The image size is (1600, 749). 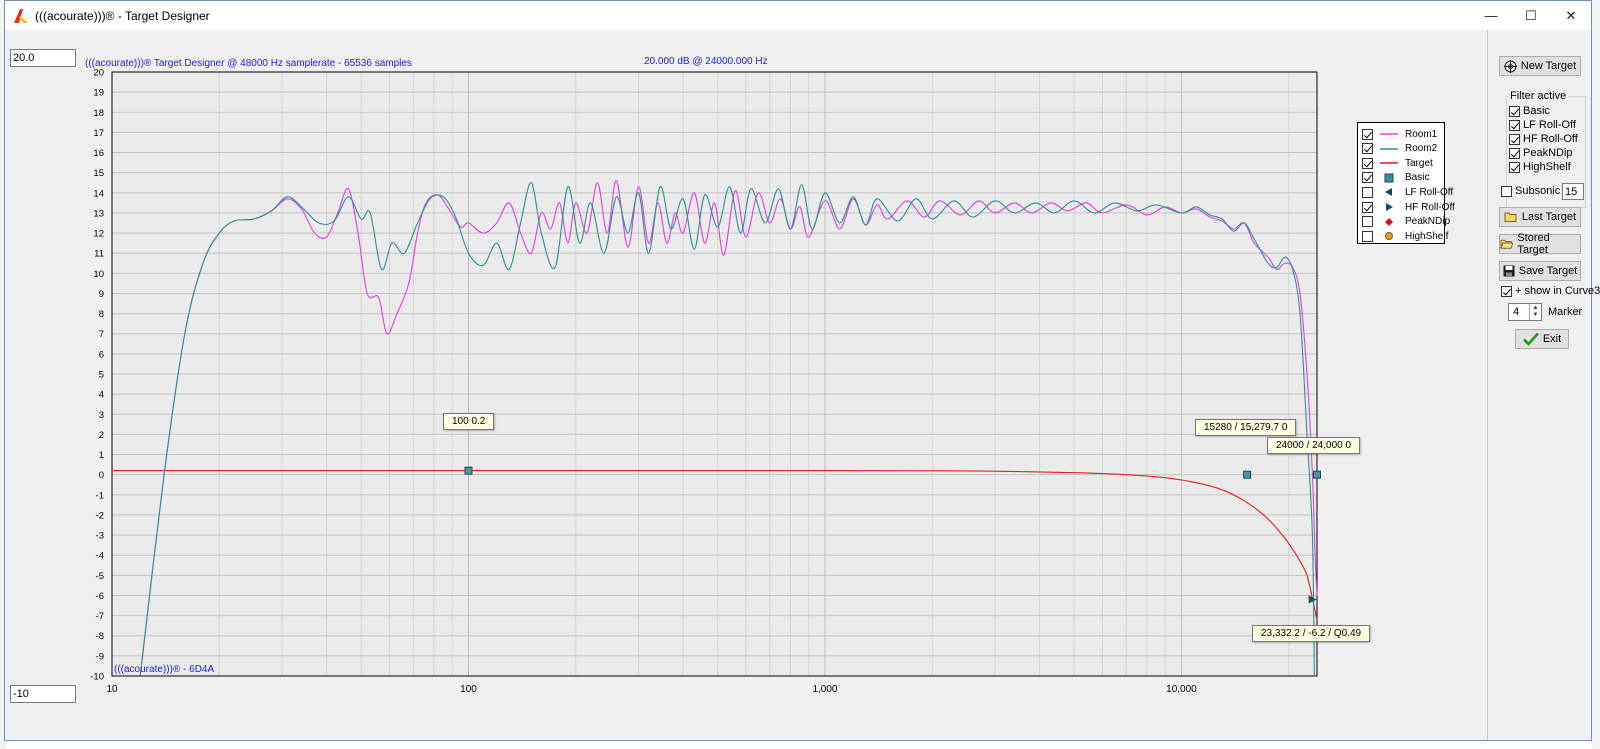 What do you see at coordinates (1399, 134) in the screenshot?
I see `legend-item-room1: Room1` at bounding box center [1399, 134].